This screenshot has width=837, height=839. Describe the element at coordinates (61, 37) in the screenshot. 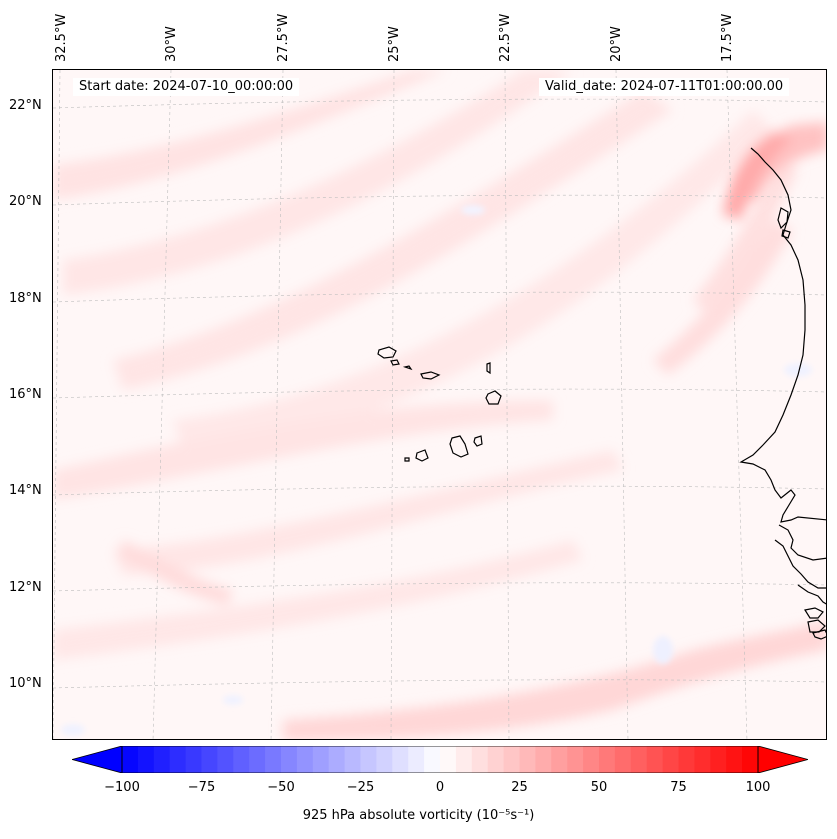

I see `lon-label-32-5w: 32.5°W` at that location.